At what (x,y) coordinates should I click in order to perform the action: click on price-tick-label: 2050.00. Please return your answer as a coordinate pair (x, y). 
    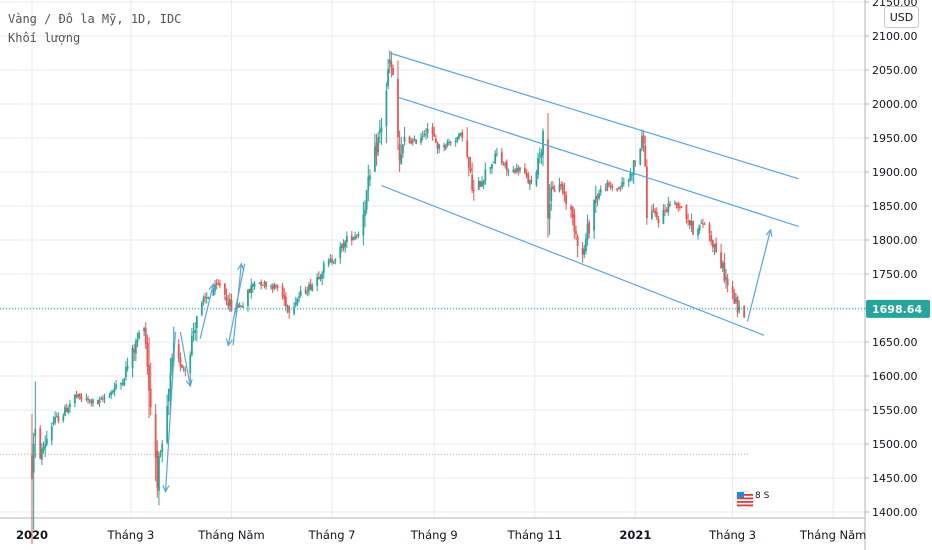
    Looking at the image, I should click on (895, 70).